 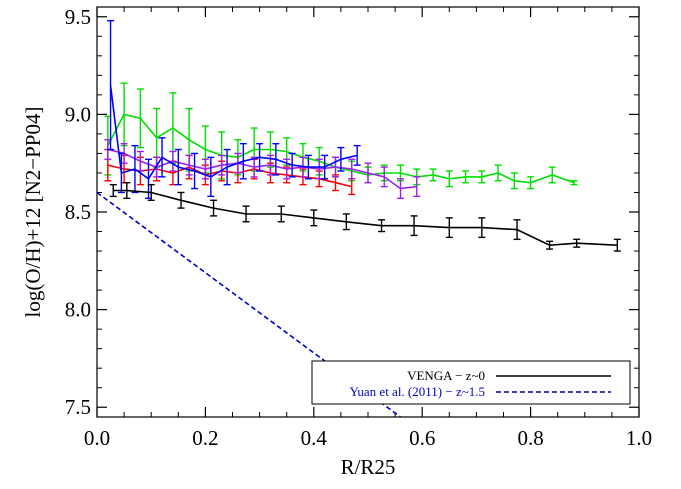 I want to click on x-tick-label: 0.2, so click(x=205, y=438).